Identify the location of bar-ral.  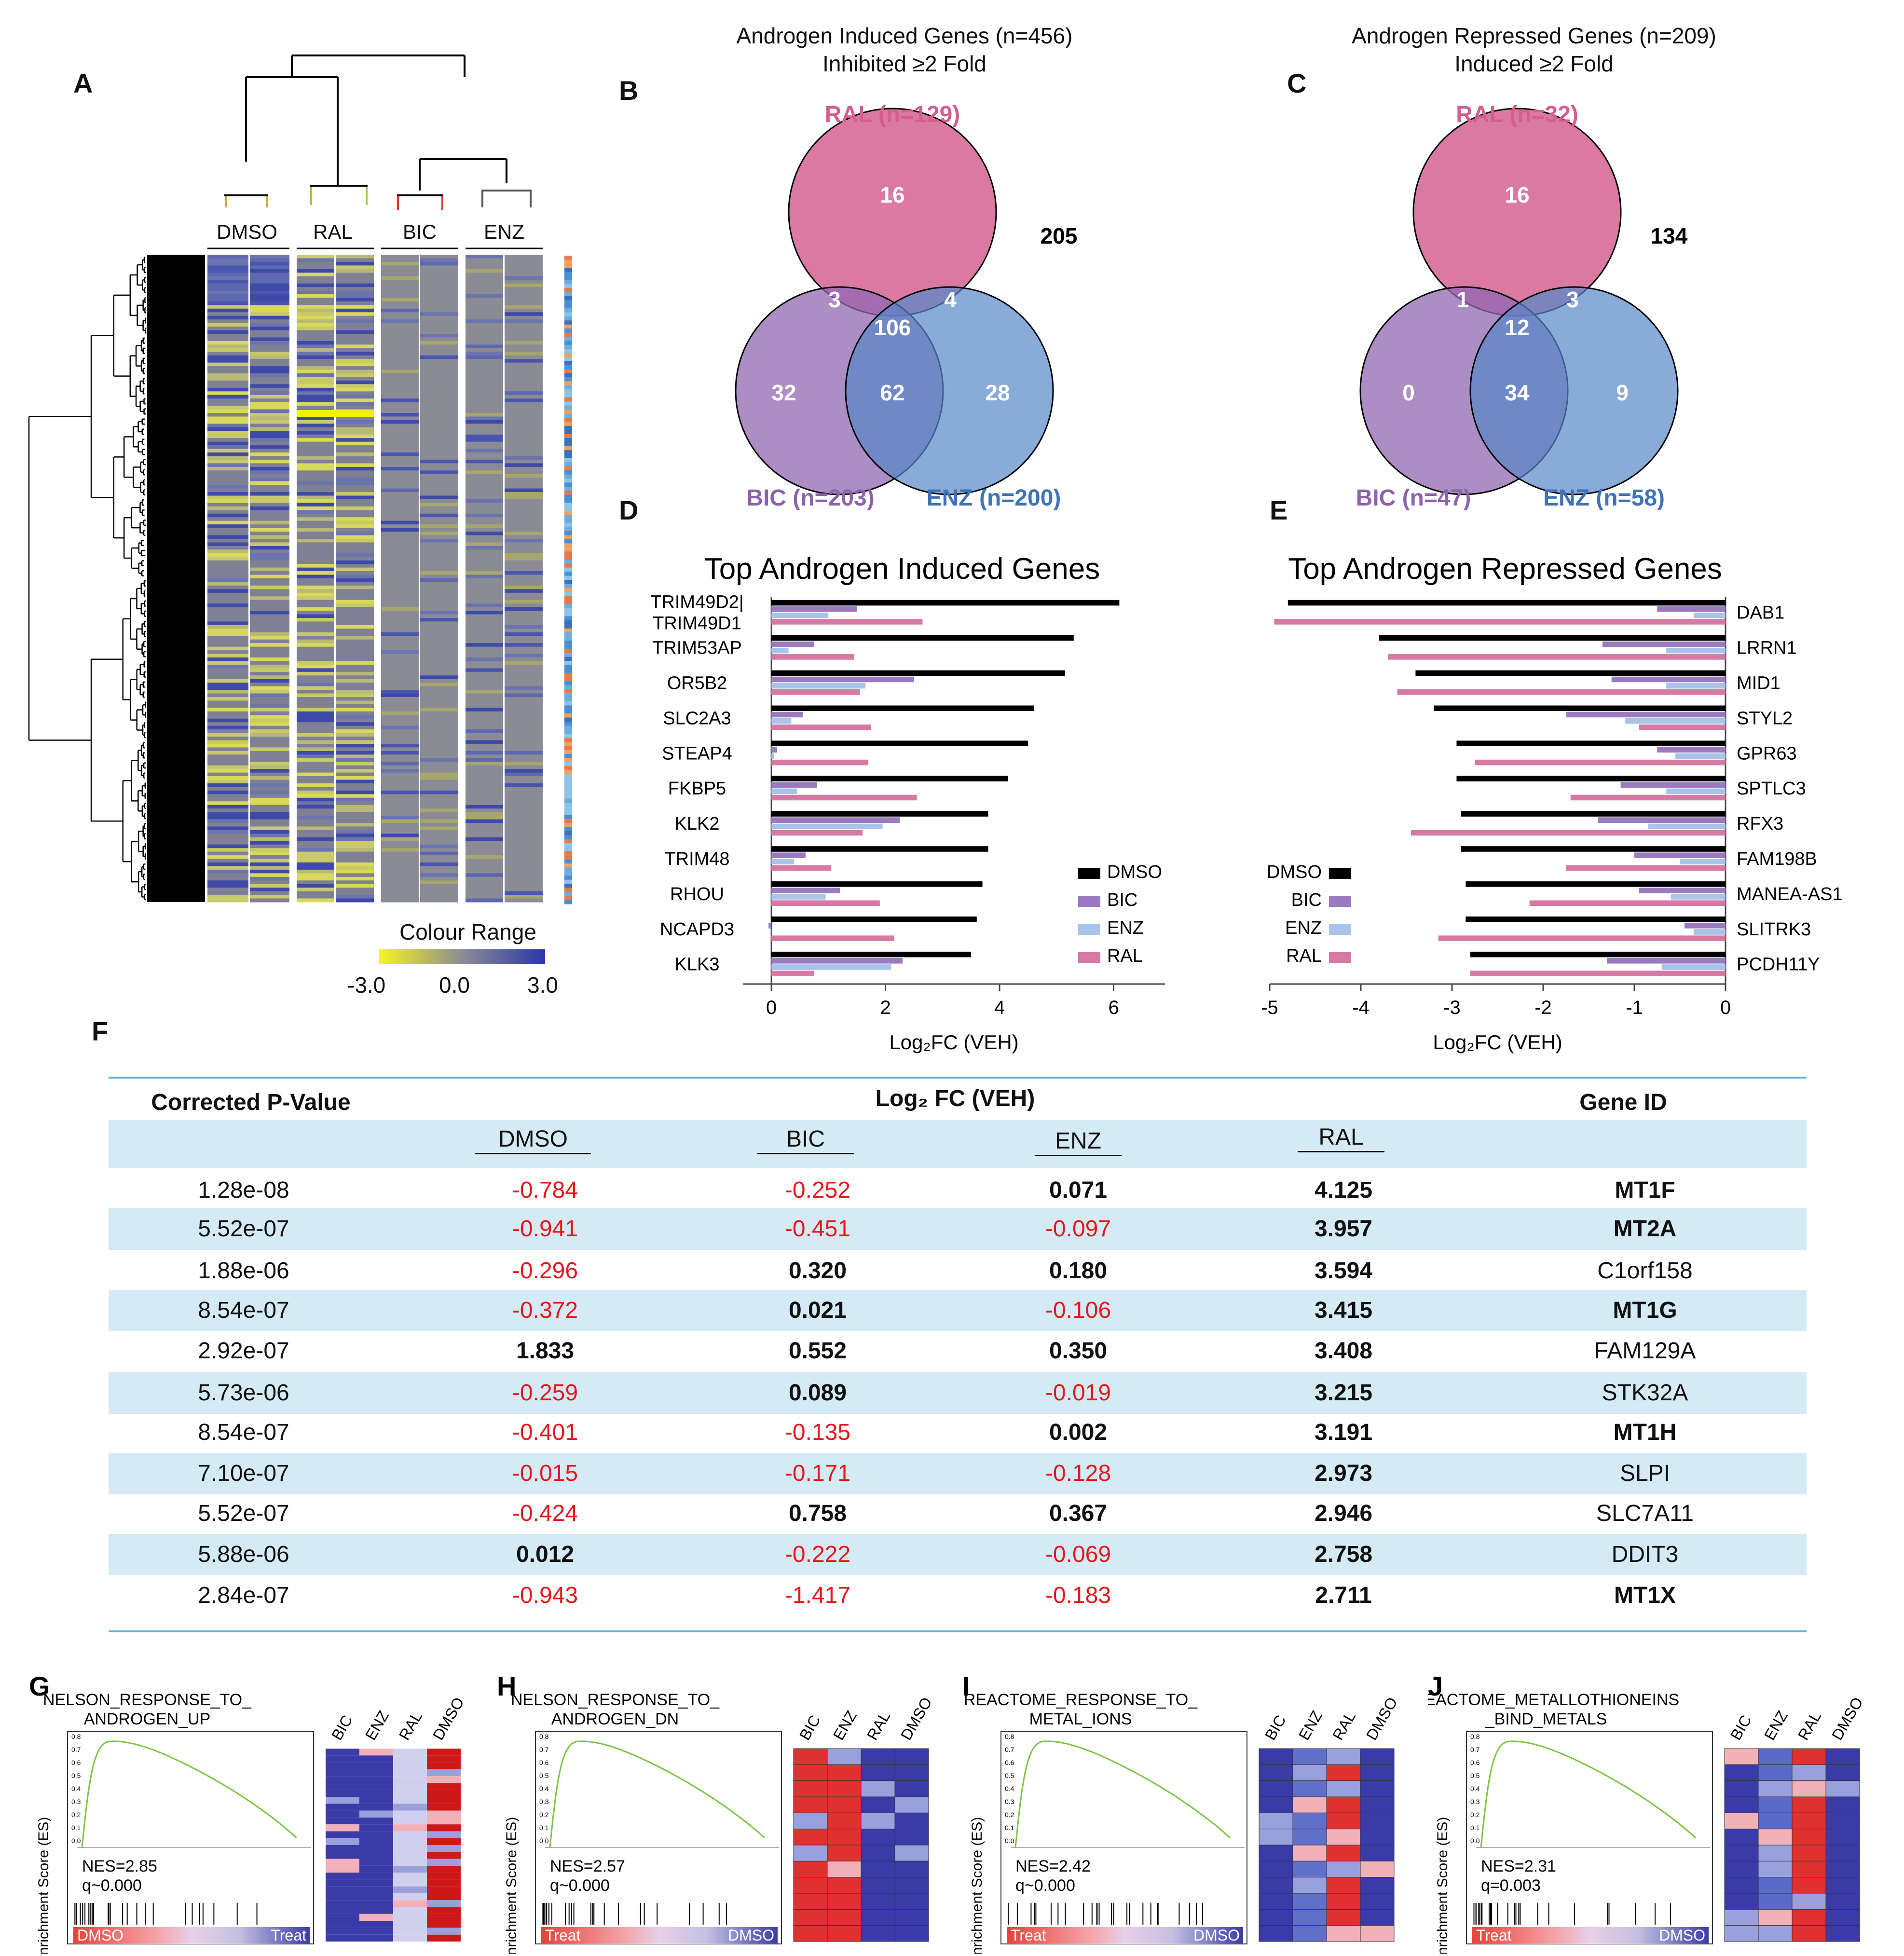
(1682, 727).